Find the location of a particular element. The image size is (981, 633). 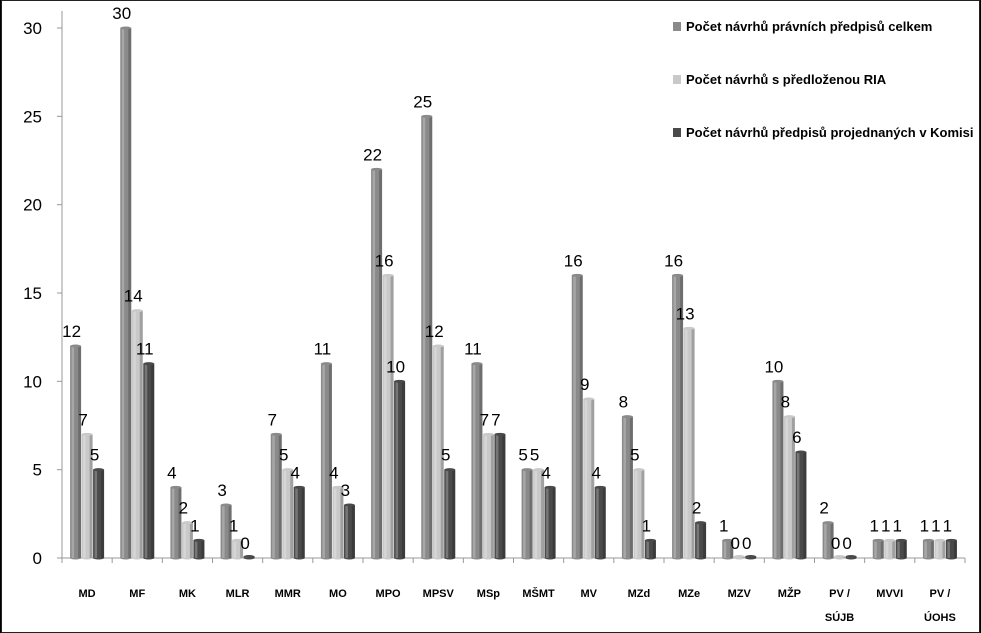

data-label: 11 is located at coordinates (145, 349).